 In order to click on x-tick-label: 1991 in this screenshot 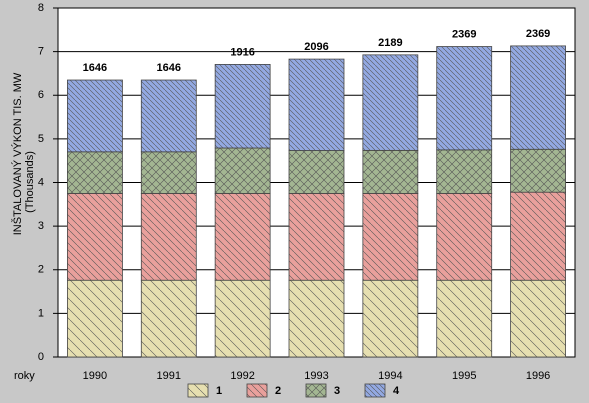, I will do `click(169, 376)`.